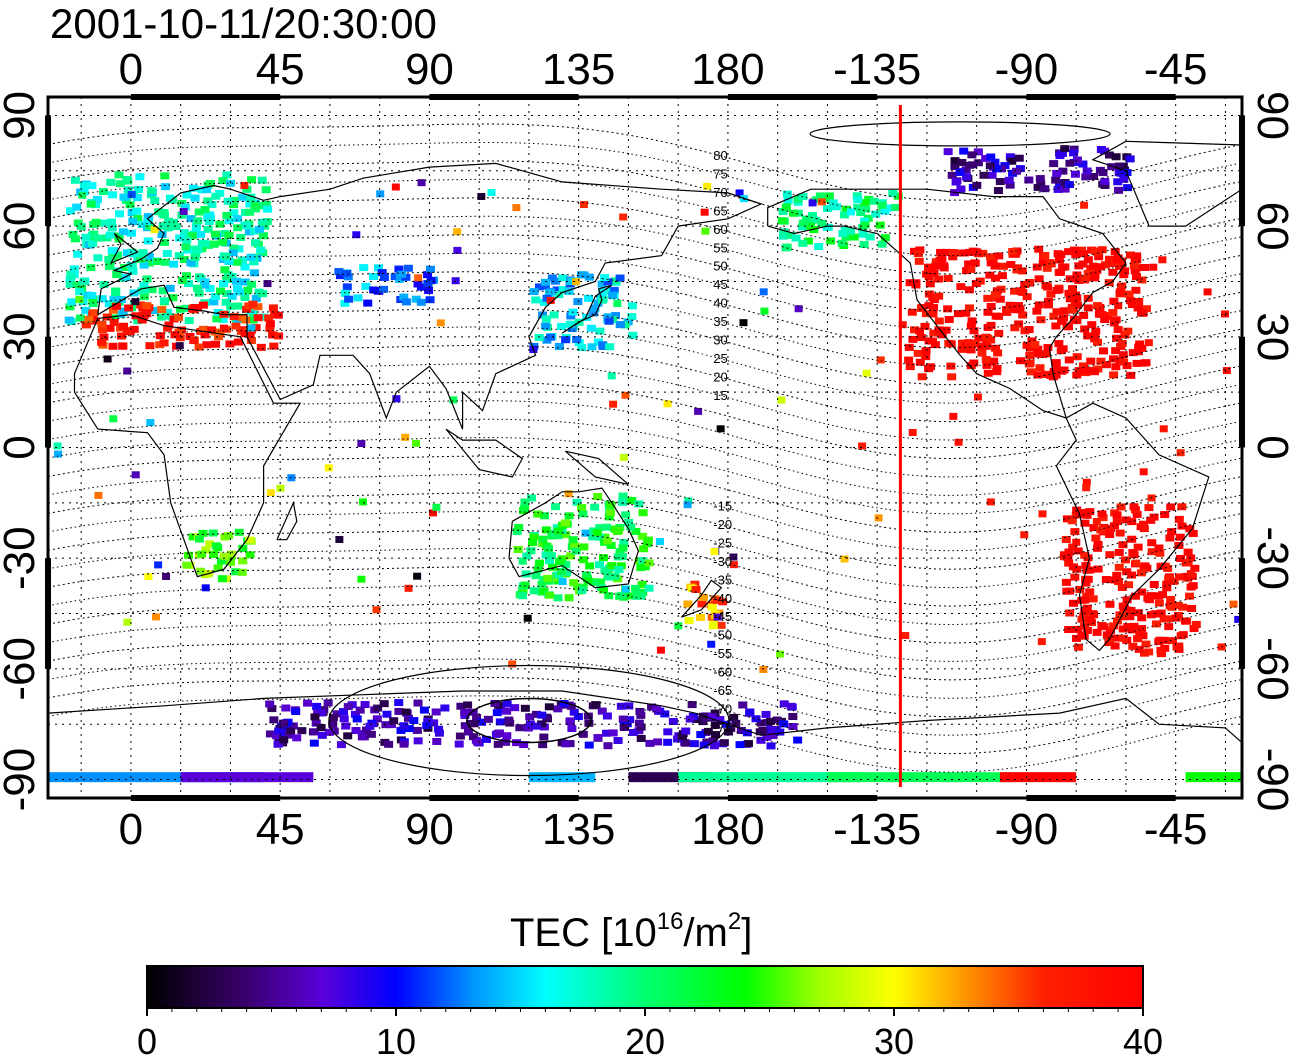 The image size is (1292, 1057). I want to click on y-axis-right-ticks: 9060300-30-60-90, so click(1270, 451).